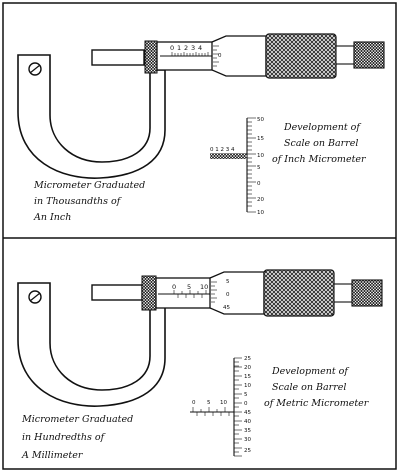 This screenshot has width=400, height=473. What do you see at coordinates (259, 168) in the screenshot?
I see `inch-dev-num-3: 5` at bounding box center [259, 168].